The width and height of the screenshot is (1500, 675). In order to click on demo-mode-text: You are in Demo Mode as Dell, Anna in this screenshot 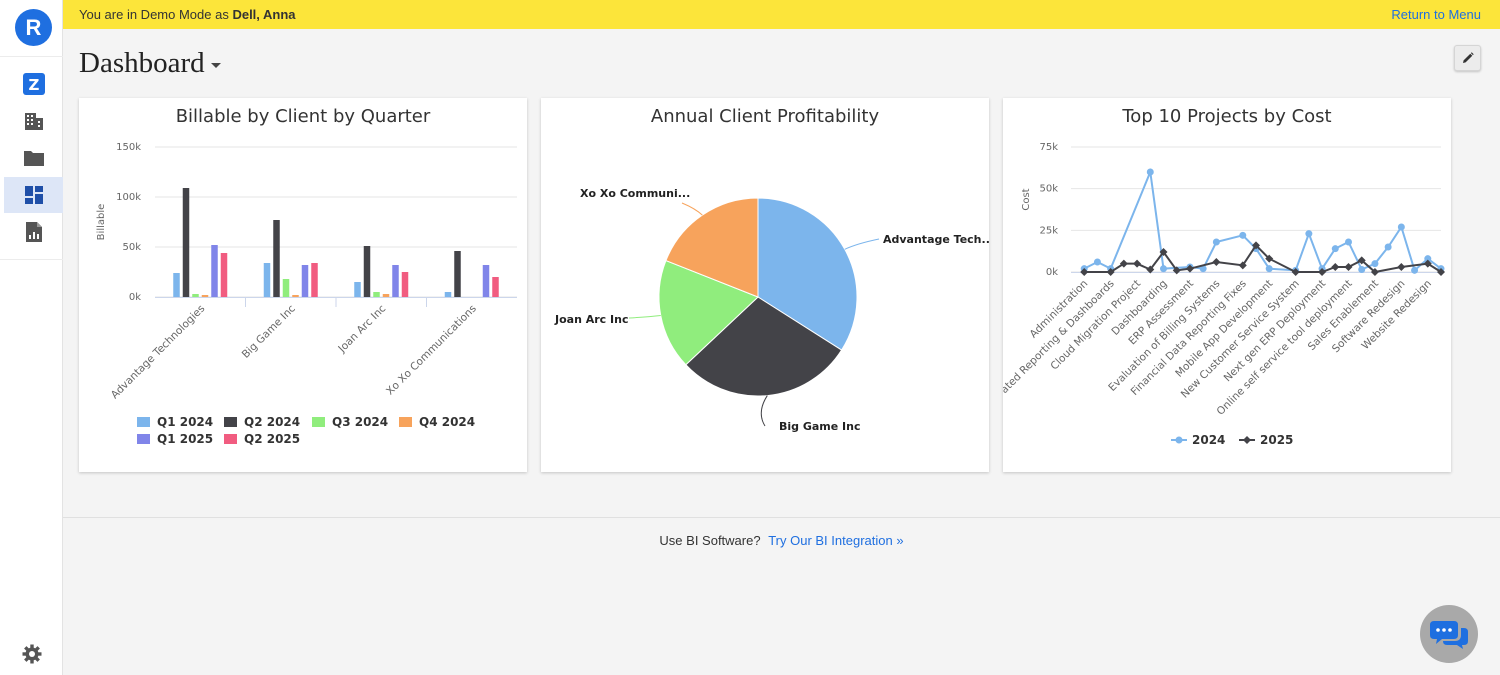, I will do `click(187, 14)`.